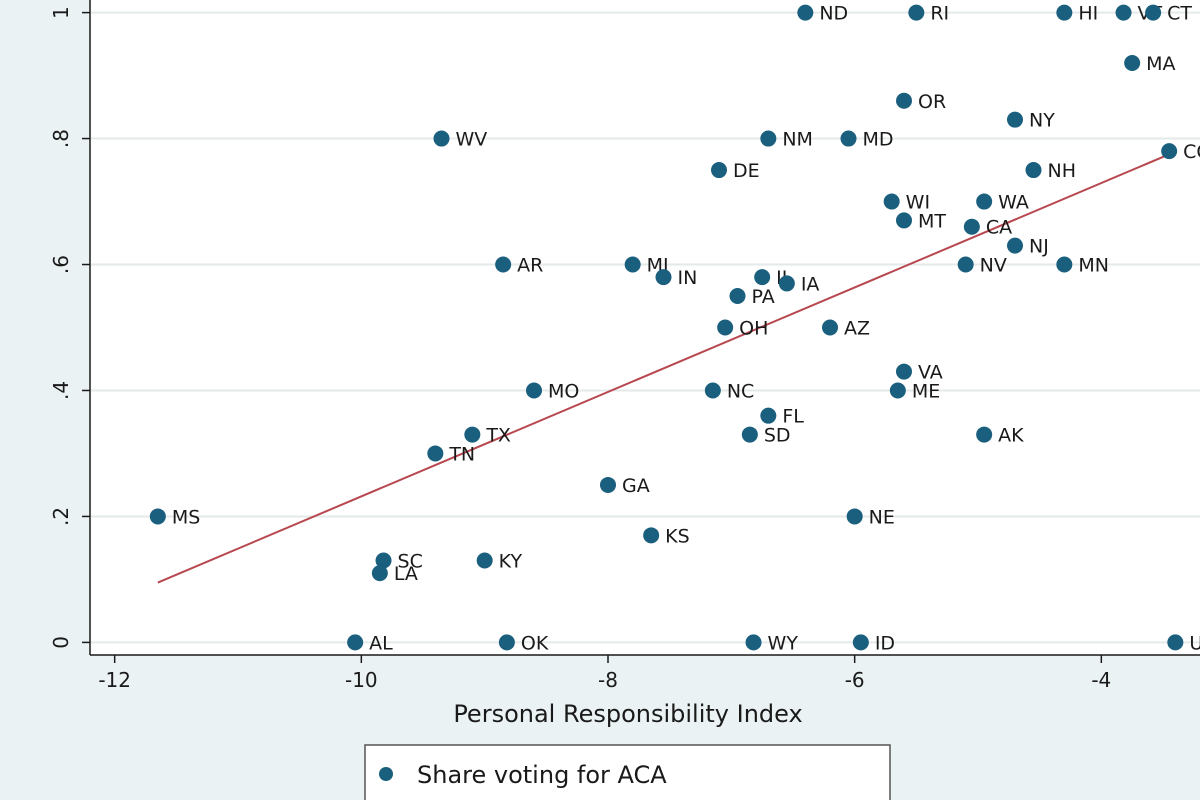  I want to click on point-label-al: AL, so click(381, 643).